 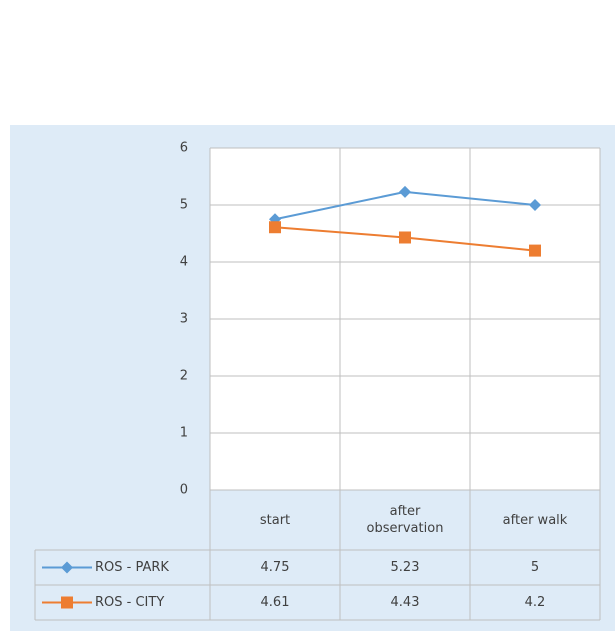 I want to click on x-tick-label: start, so click(x=275, y=520).